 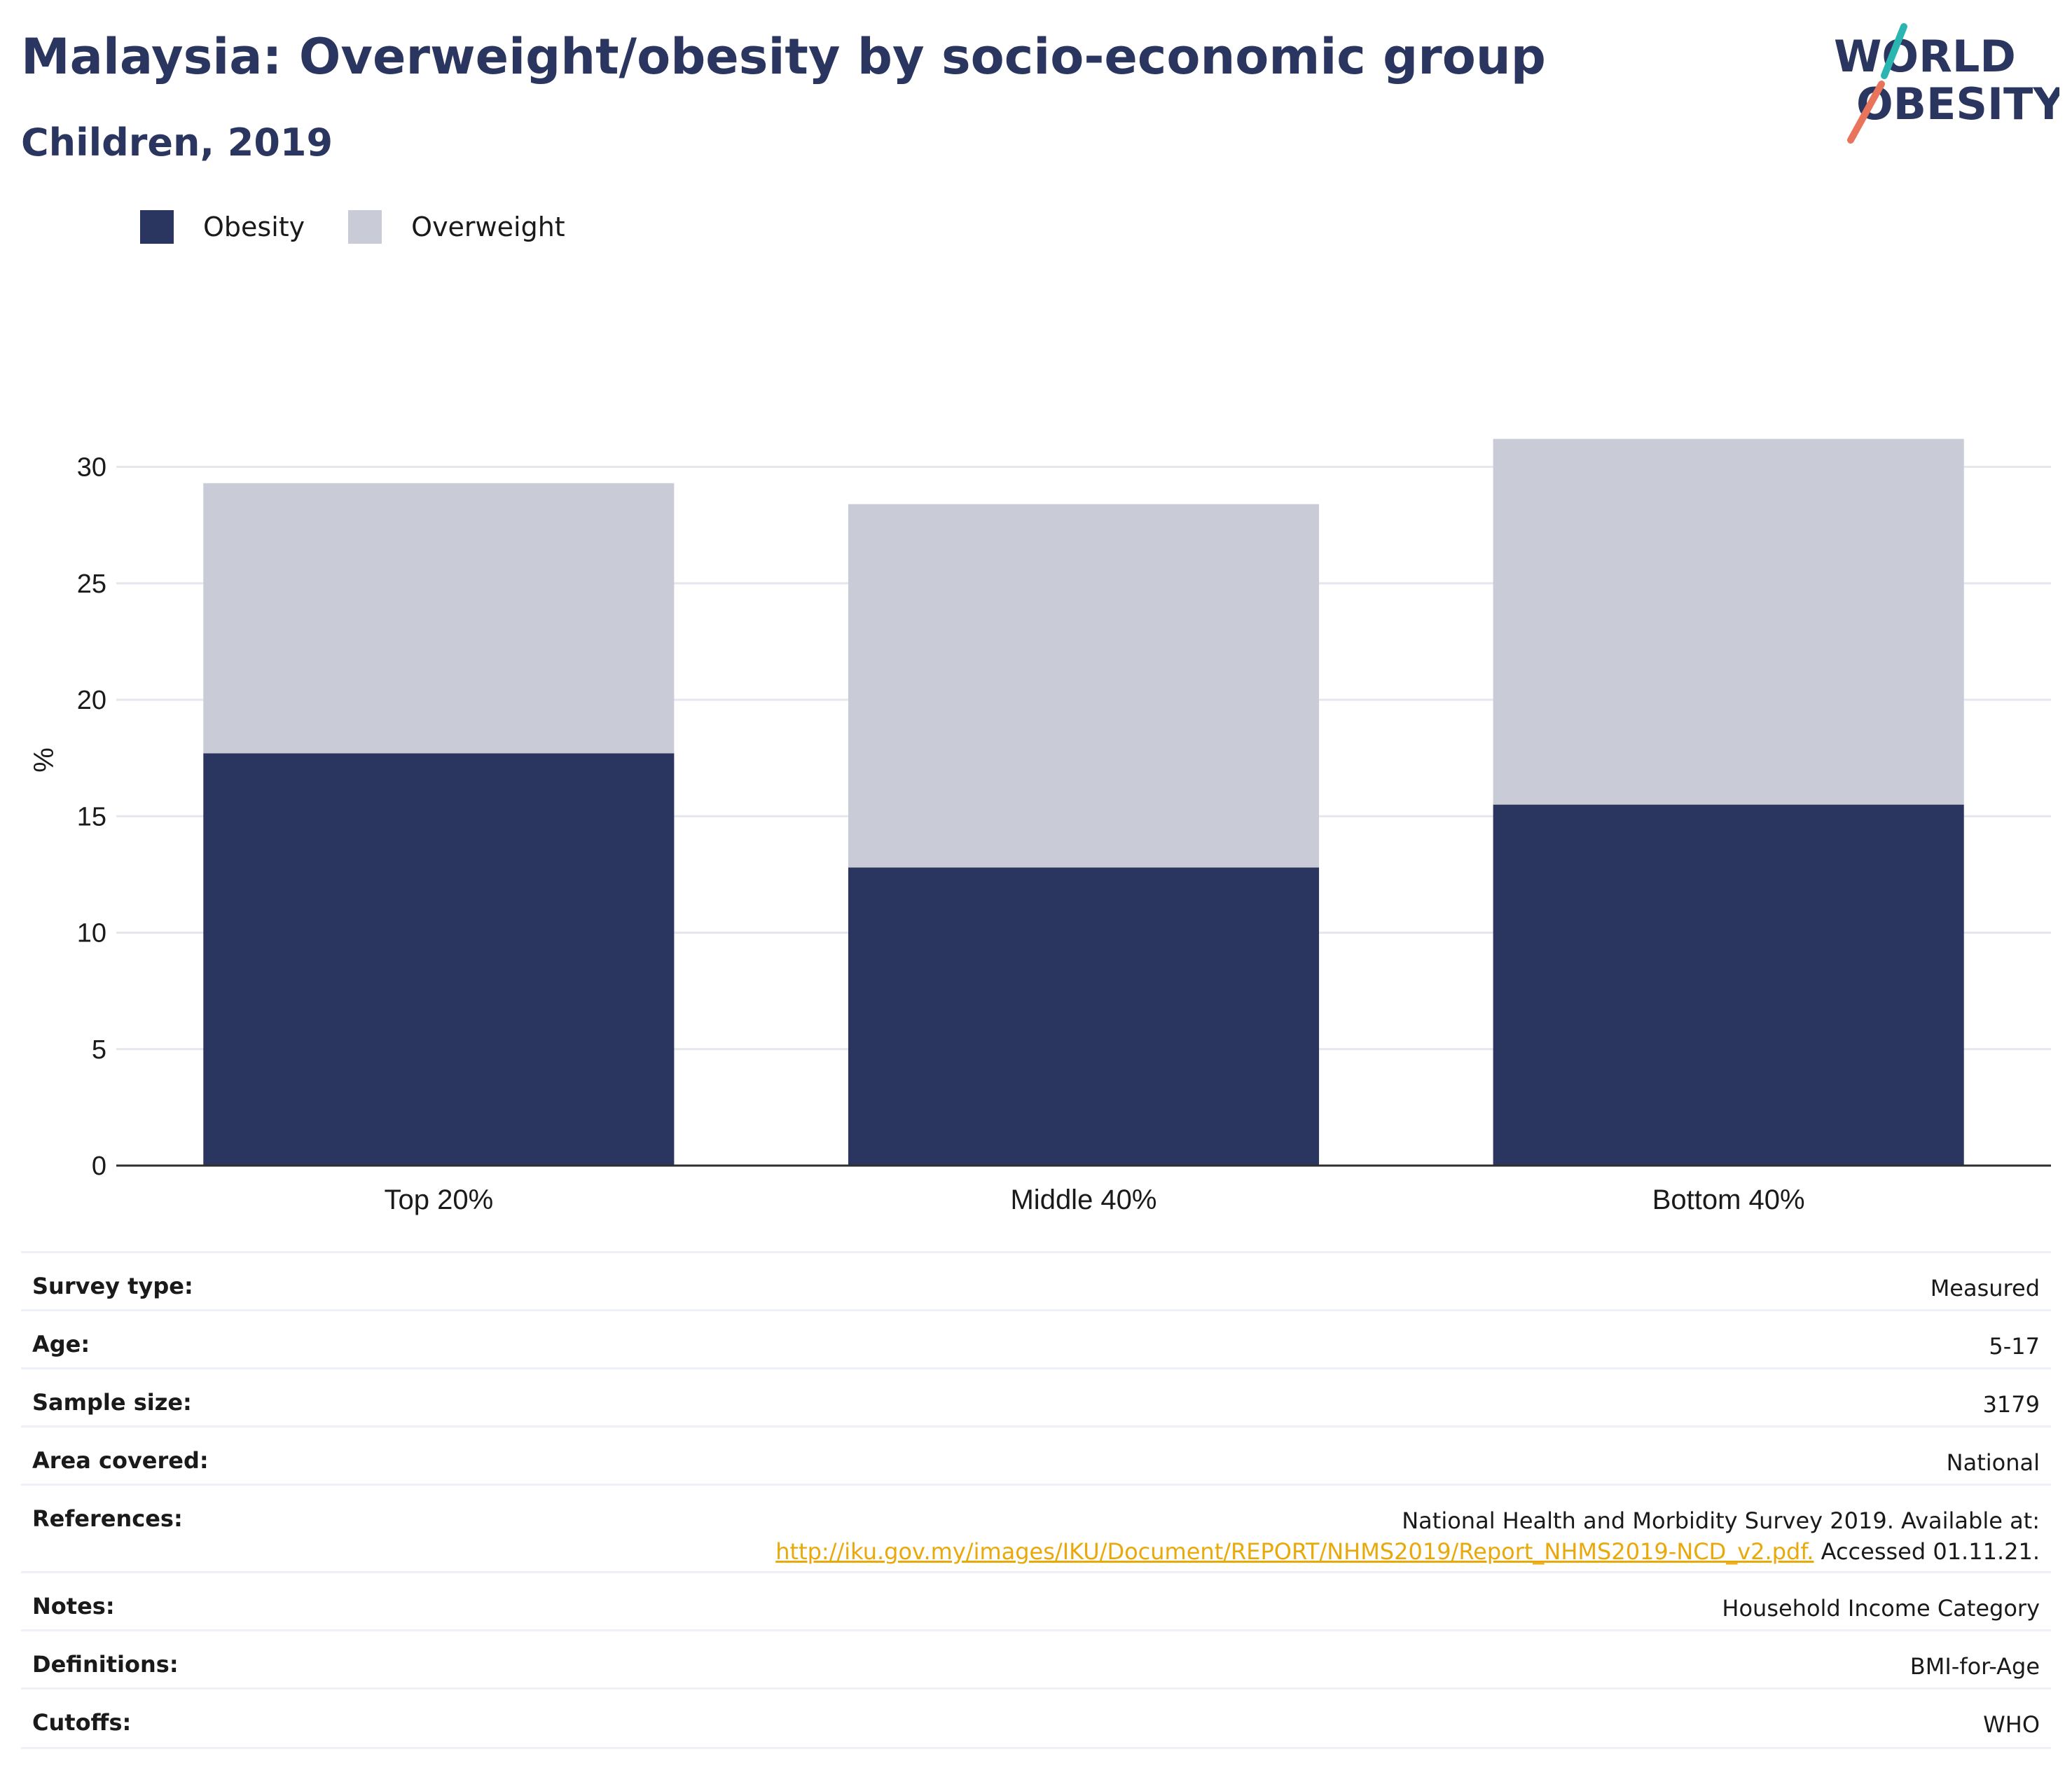 What do you see at coordinates (2011, 1404) in the screenshot?
I see `info-value: 3179` at bounding box center [2011, 1404].